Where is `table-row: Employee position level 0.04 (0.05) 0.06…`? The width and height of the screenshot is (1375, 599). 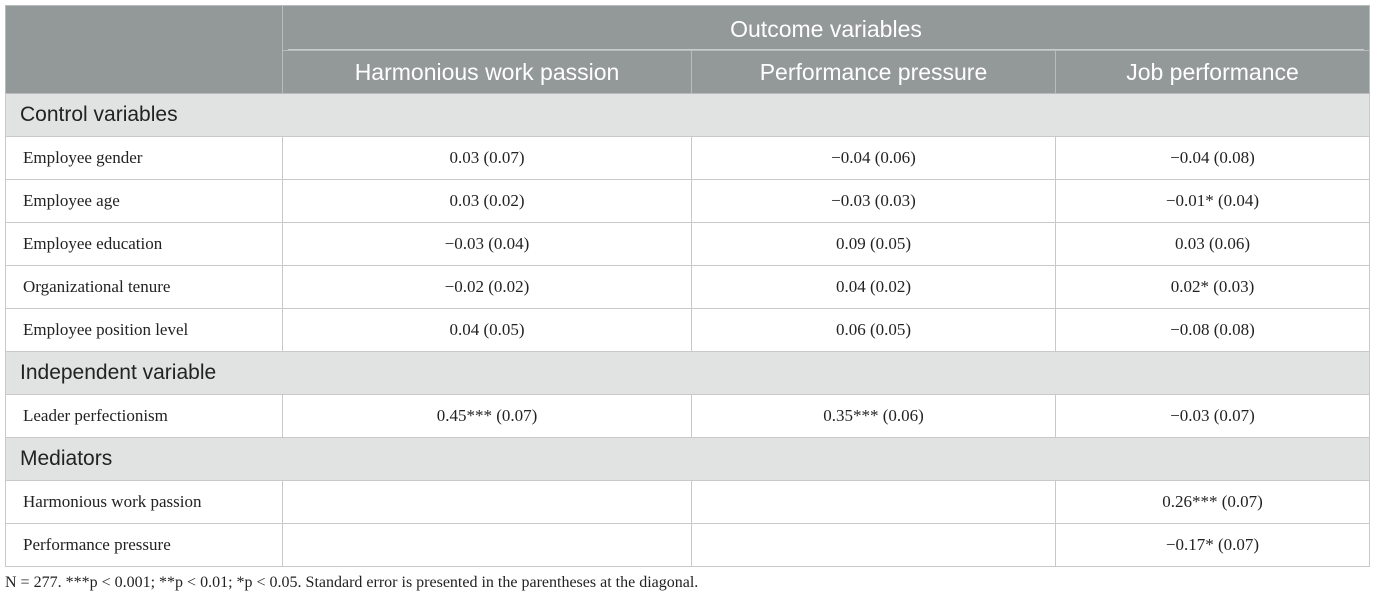
table-row: Employee position level 0.04 (0.05) 0.06… is located at coordinates (688, 330).